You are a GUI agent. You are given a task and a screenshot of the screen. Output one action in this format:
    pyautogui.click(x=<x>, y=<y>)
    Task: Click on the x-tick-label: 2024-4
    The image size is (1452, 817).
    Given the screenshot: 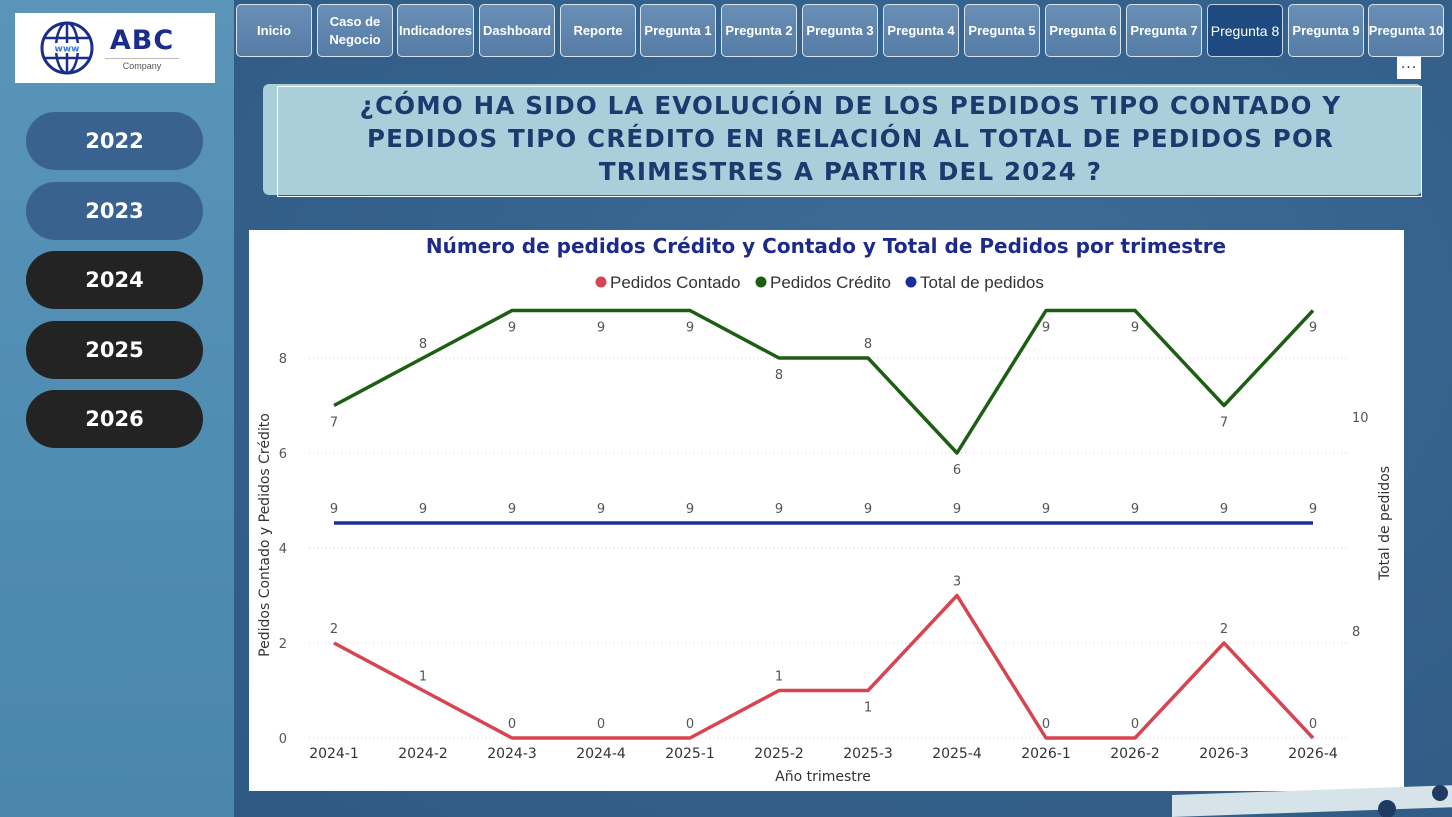 What is the action you would take?
    pyautogui.click(x=601, y=754)
    